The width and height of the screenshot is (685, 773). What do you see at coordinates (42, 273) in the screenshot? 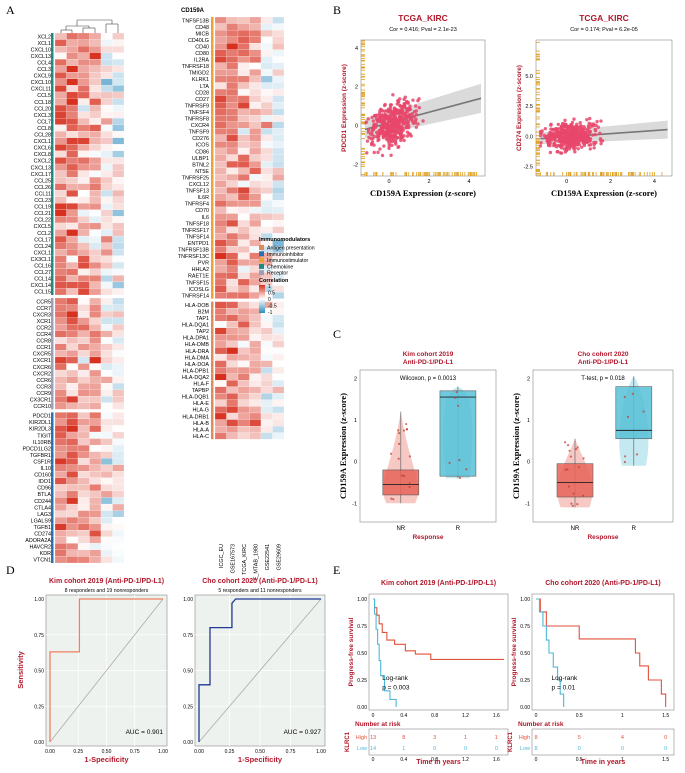
I see `gene-label: CCL27` at bounding box center [42, 273].